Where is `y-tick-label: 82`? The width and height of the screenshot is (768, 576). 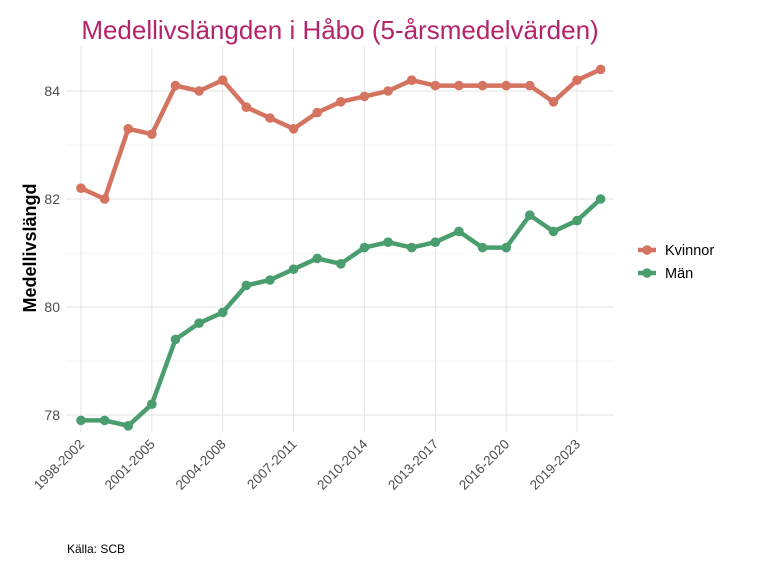 y-tick-label: 82 is located at coordinates (52, 199).